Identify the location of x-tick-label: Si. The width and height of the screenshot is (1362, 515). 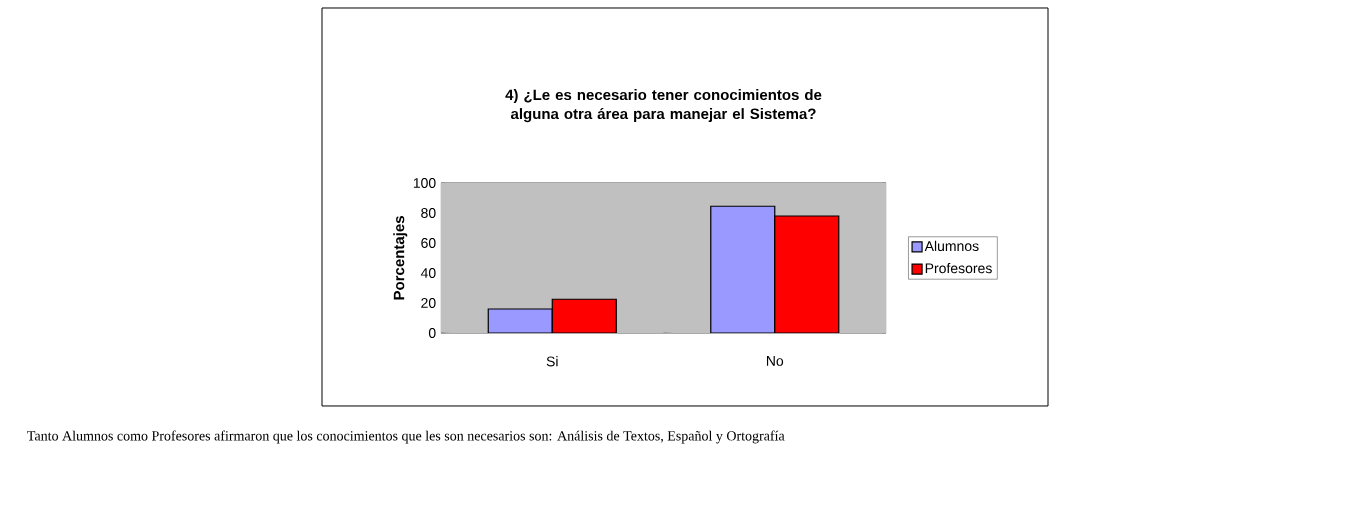
(552, 361).